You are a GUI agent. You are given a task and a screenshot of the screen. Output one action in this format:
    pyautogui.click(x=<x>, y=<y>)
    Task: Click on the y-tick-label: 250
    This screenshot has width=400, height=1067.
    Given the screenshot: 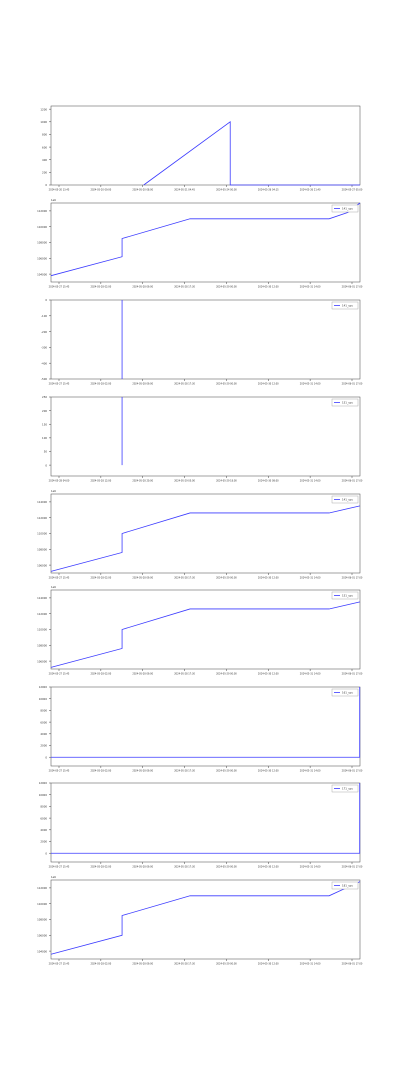 What is the action you would take?
    pyautogui.click(x=44, y=397)
    